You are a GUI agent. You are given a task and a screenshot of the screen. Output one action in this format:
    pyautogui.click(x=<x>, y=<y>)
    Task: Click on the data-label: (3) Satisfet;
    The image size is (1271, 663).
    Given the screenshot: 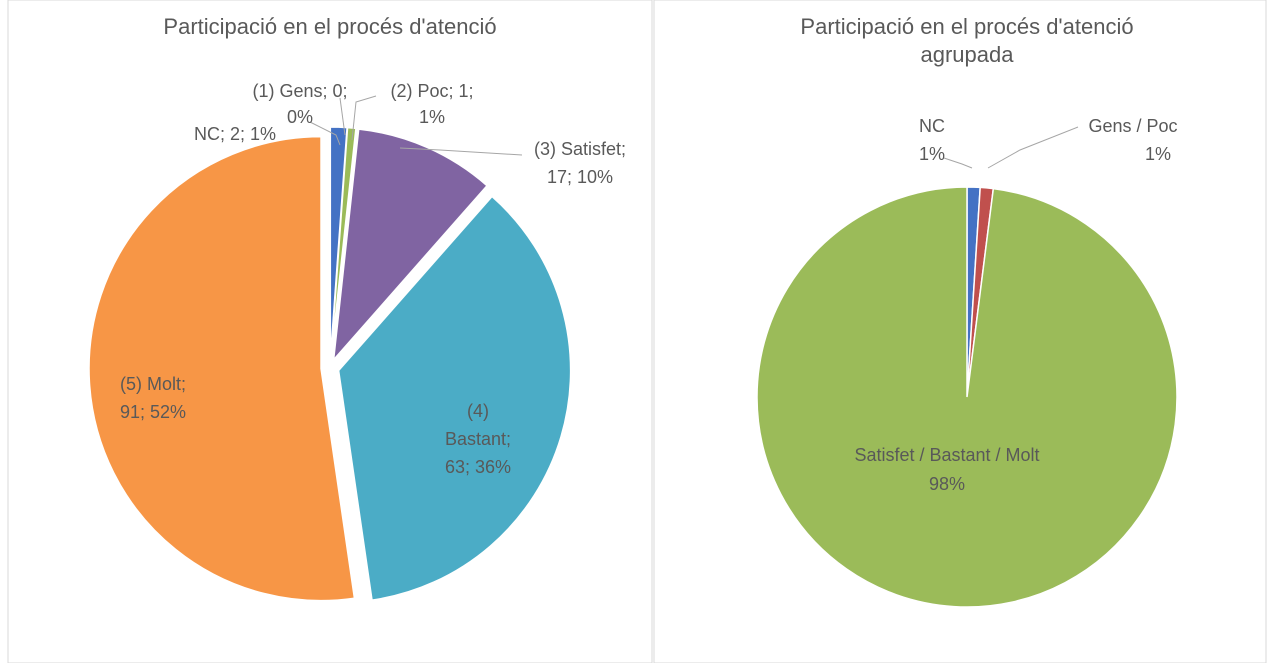 What is the action you would take?
    pyautogui.click(x=580, y=149)
    